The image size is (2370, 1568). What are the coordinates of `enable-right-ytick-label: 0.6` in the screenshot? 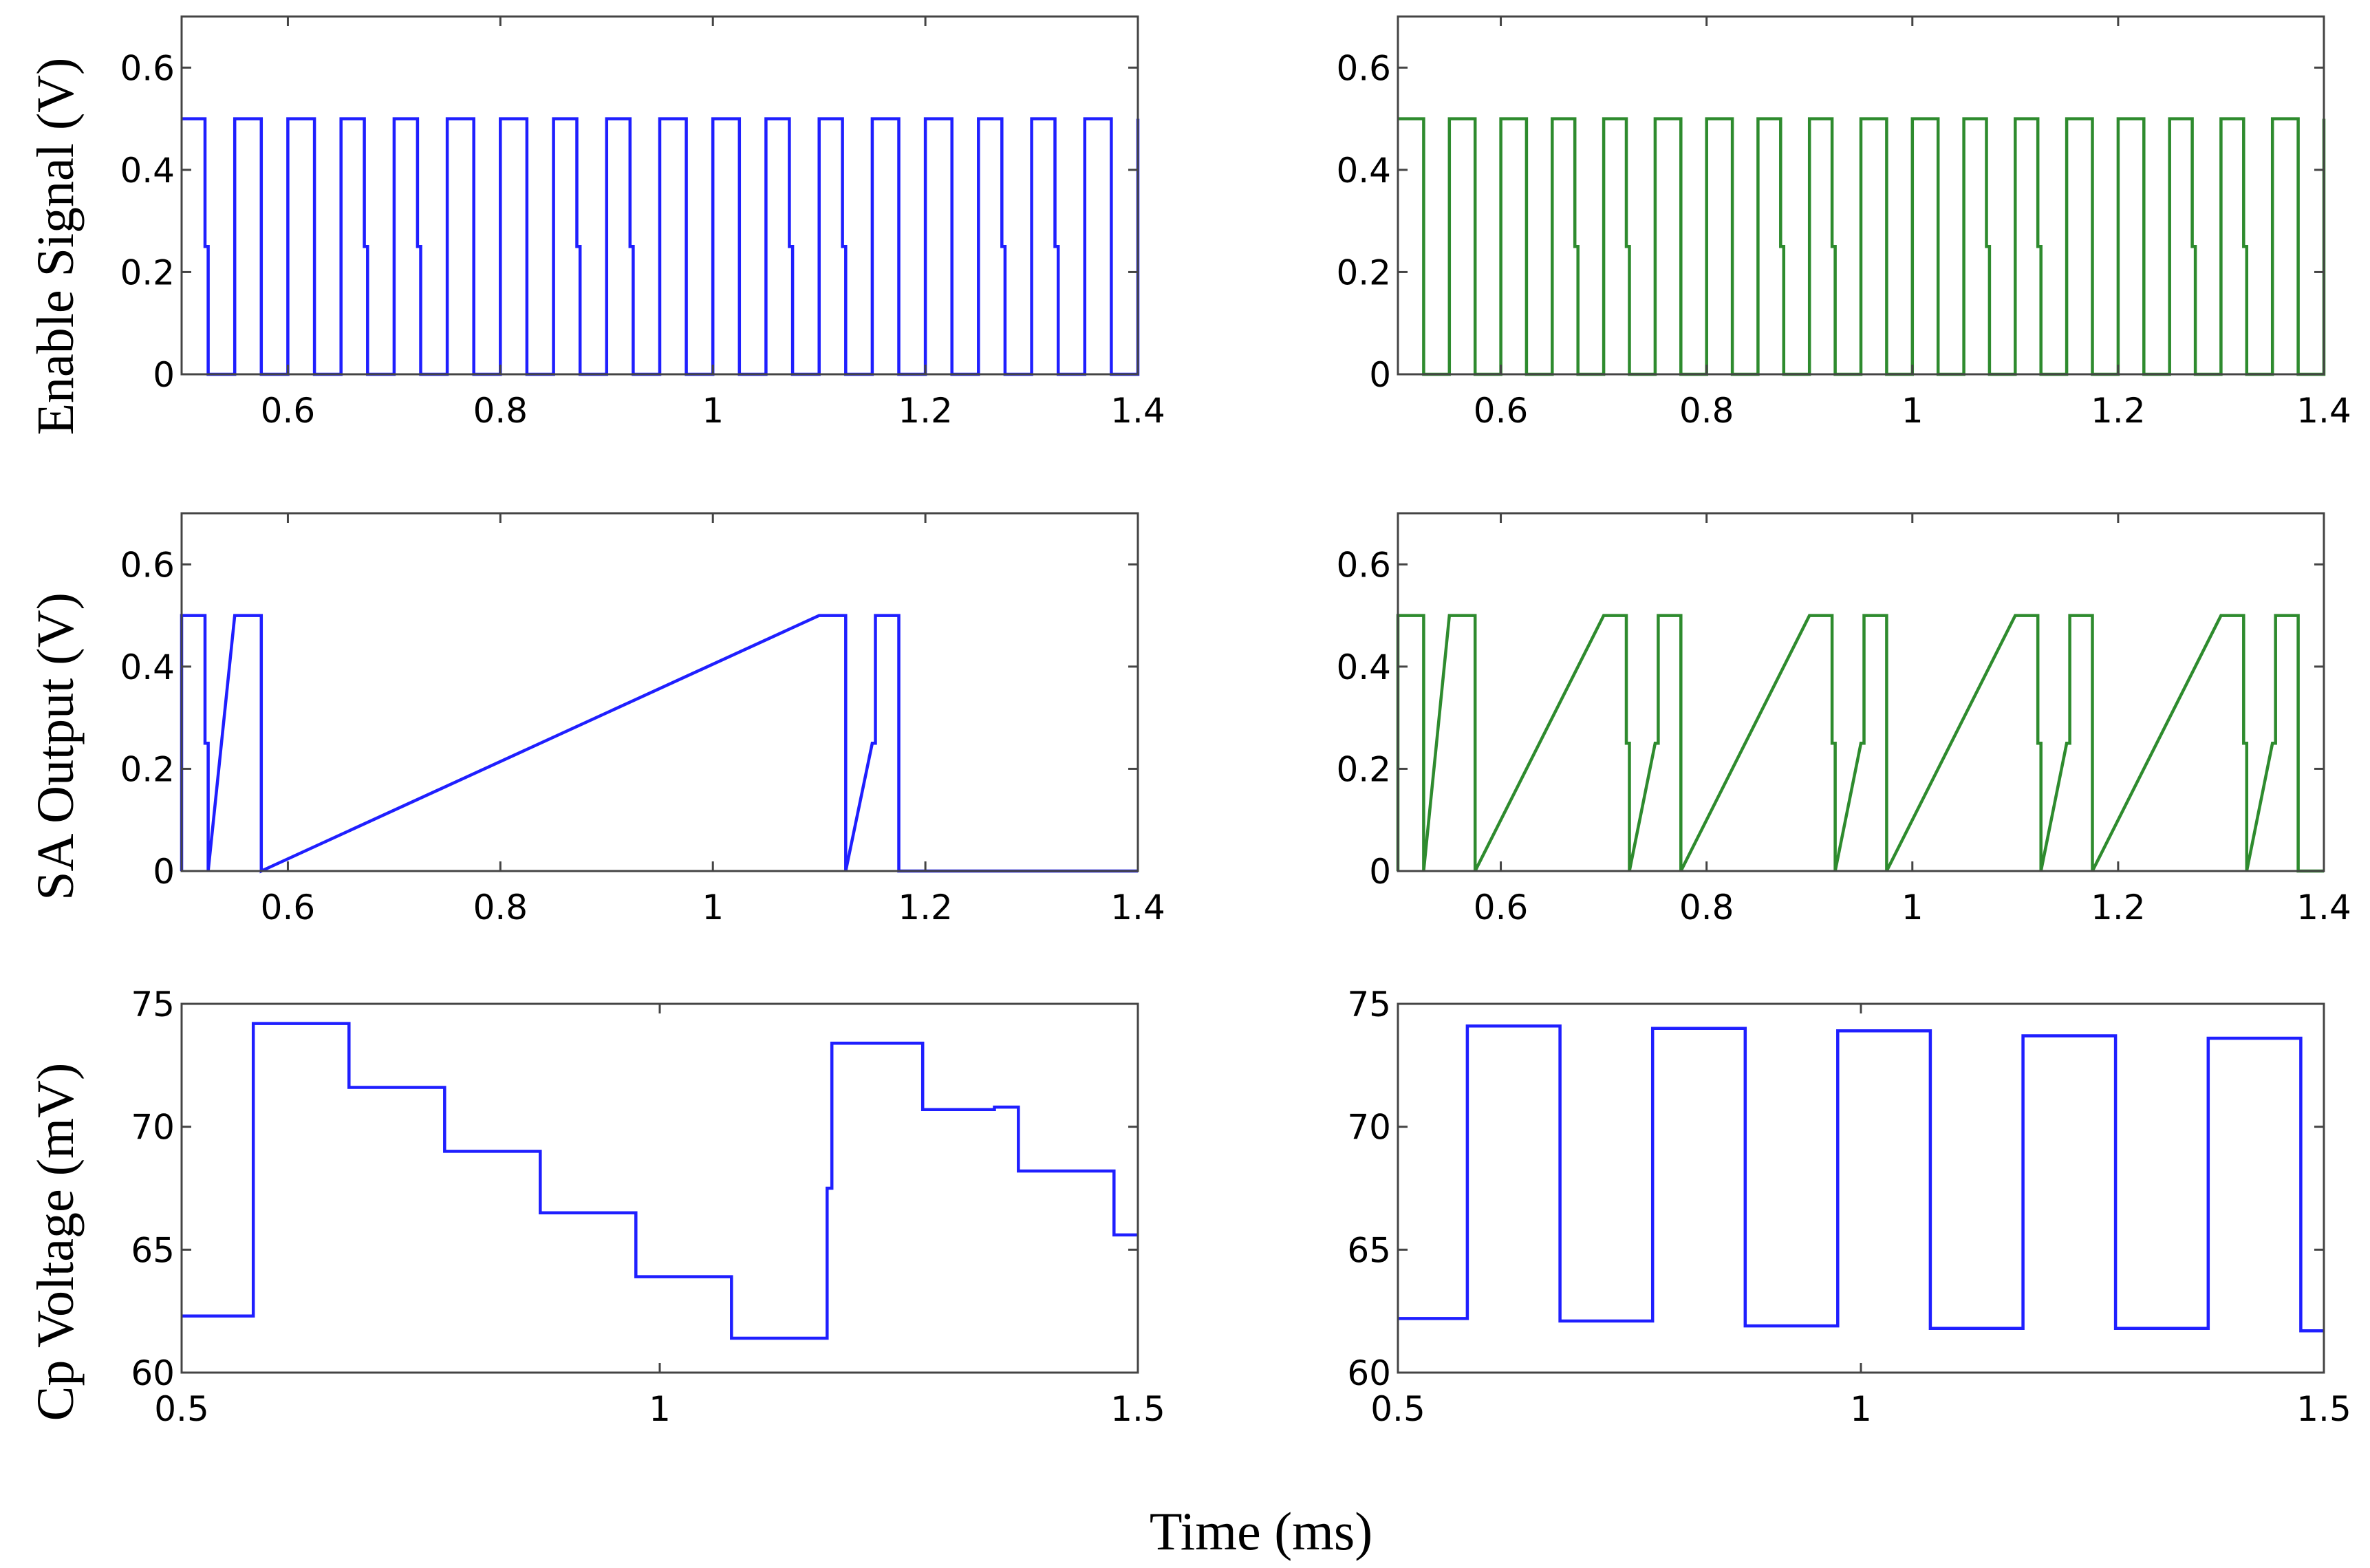 It's located at (1363, 68).